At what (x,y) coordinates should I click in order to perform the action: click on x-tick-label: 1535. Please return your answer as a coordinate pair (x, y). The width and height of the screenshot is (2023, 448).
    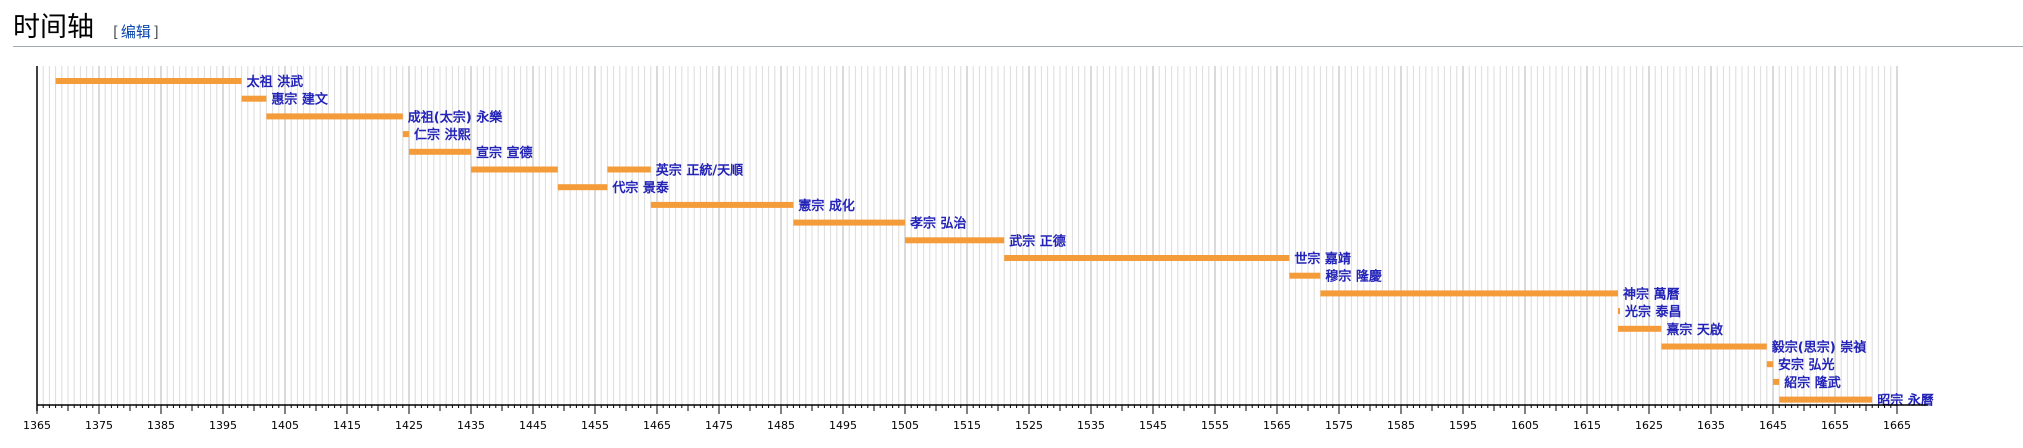
    Looking at the image, I should click on (1091, 425).